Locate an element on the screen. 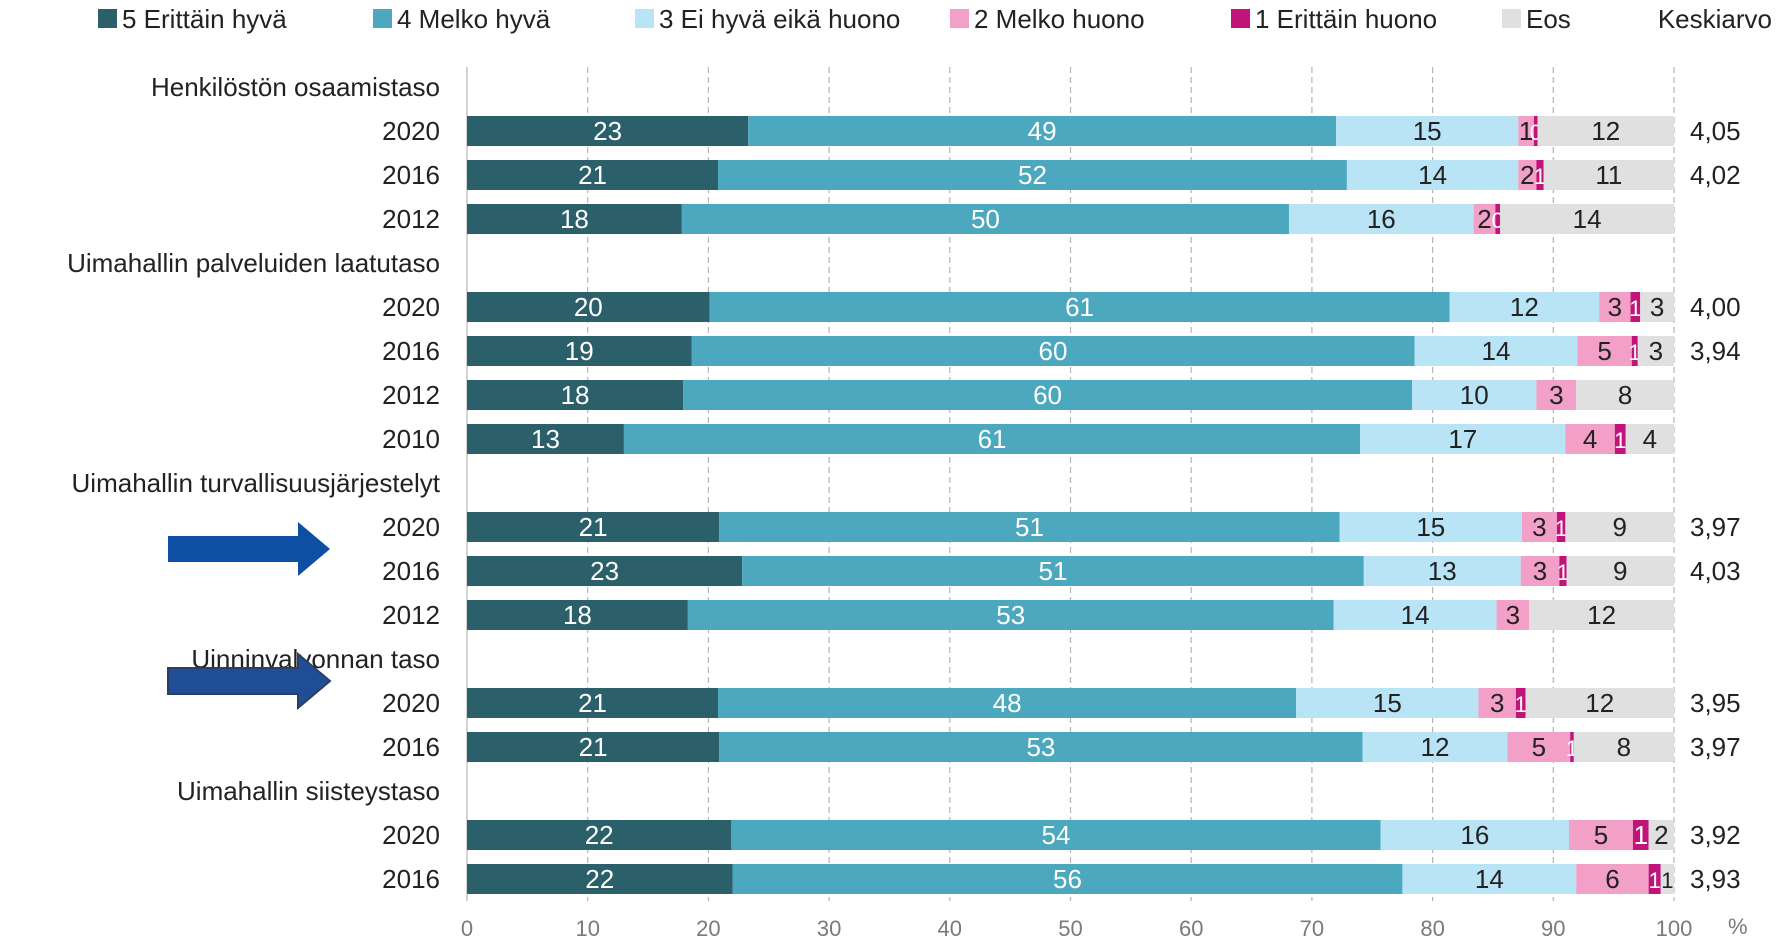 This screenshot has width=1777, height=943. data-label: 56 is located at coordinates (1067, 879).